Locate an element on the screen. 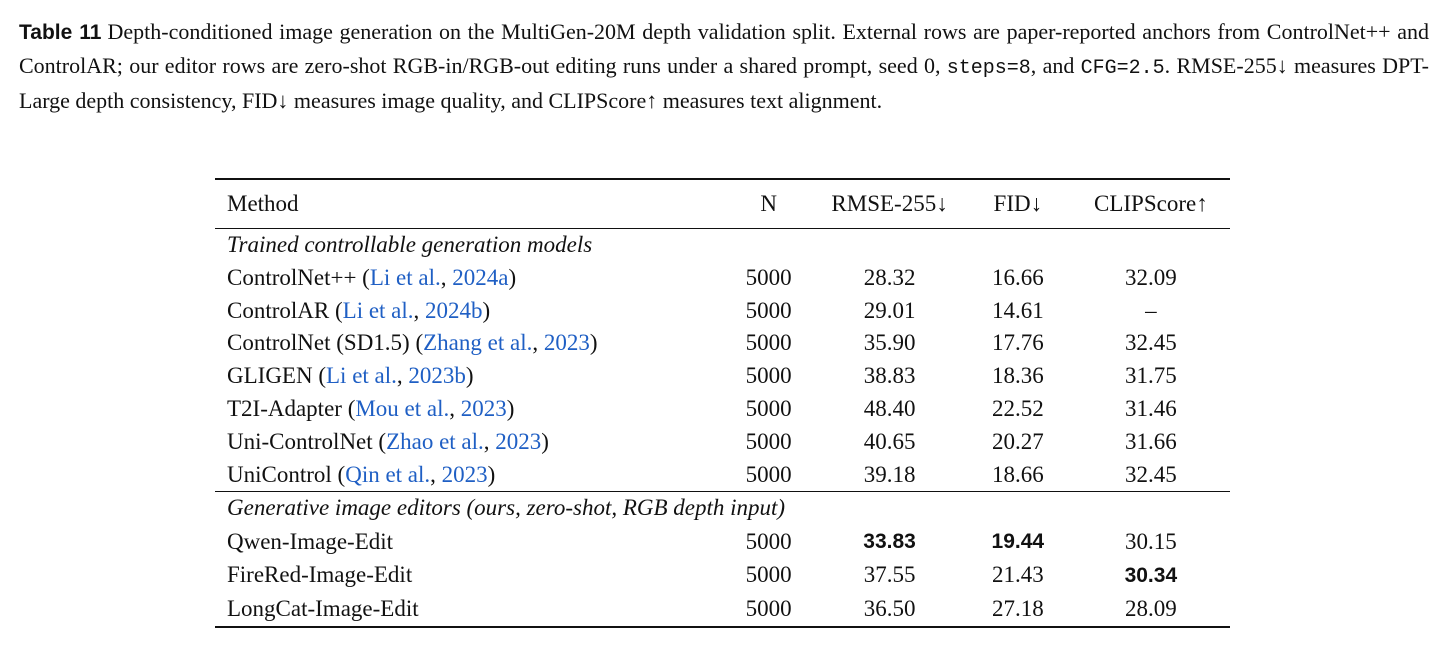 The image size is (1448, 672). caption-text-2: , and is located at coordinates (1055, 65).